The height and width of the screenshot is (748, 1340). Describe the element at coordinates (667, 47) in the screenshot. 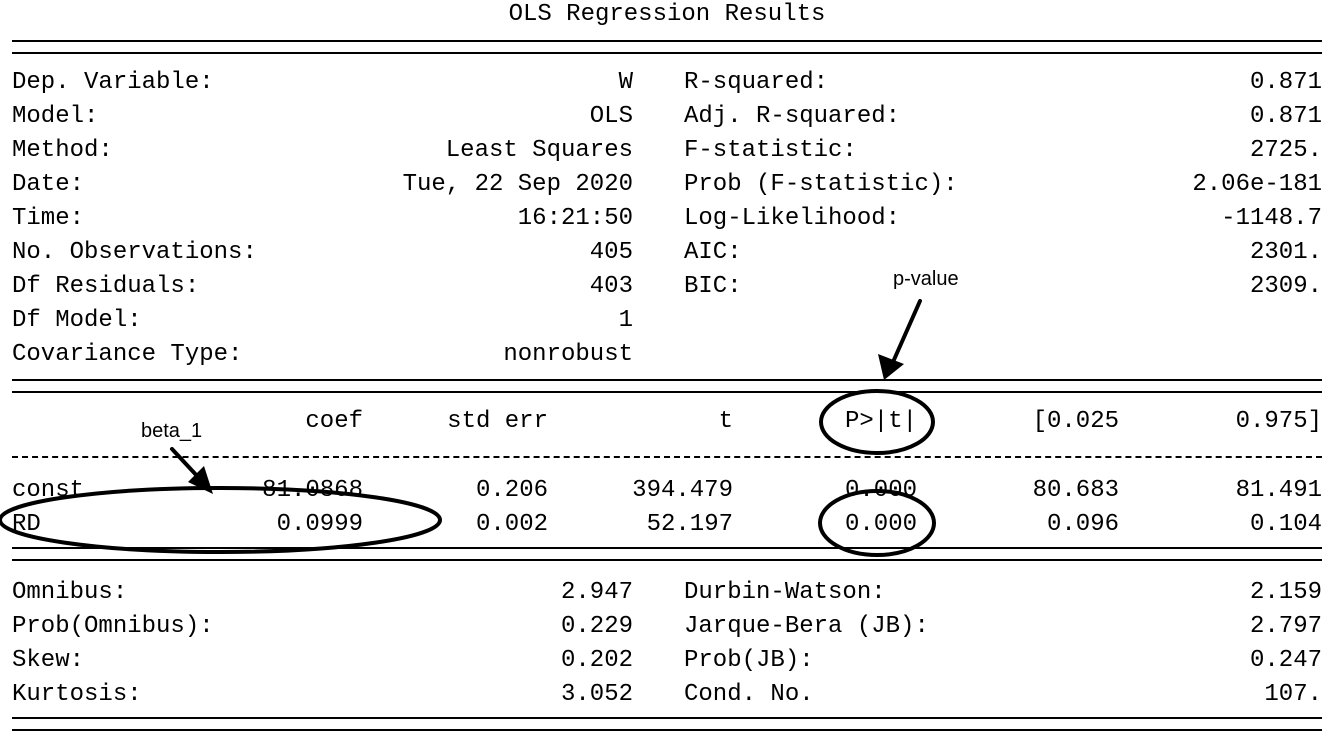

I see `rule-top` at that location.